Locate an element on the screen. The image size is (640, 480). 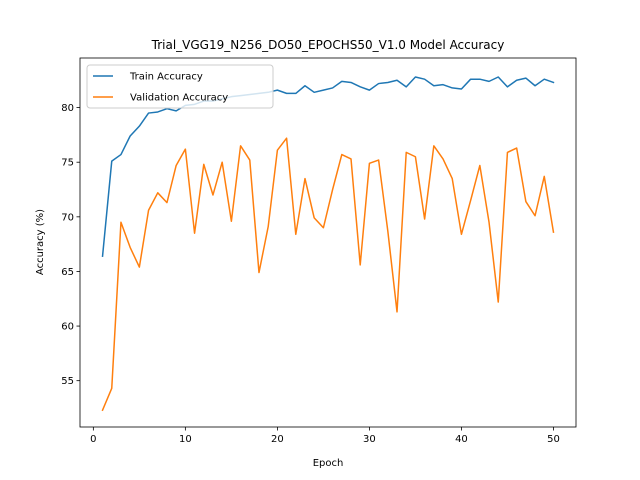
y-tick-label: 75 is located at coordinates (67, 163).